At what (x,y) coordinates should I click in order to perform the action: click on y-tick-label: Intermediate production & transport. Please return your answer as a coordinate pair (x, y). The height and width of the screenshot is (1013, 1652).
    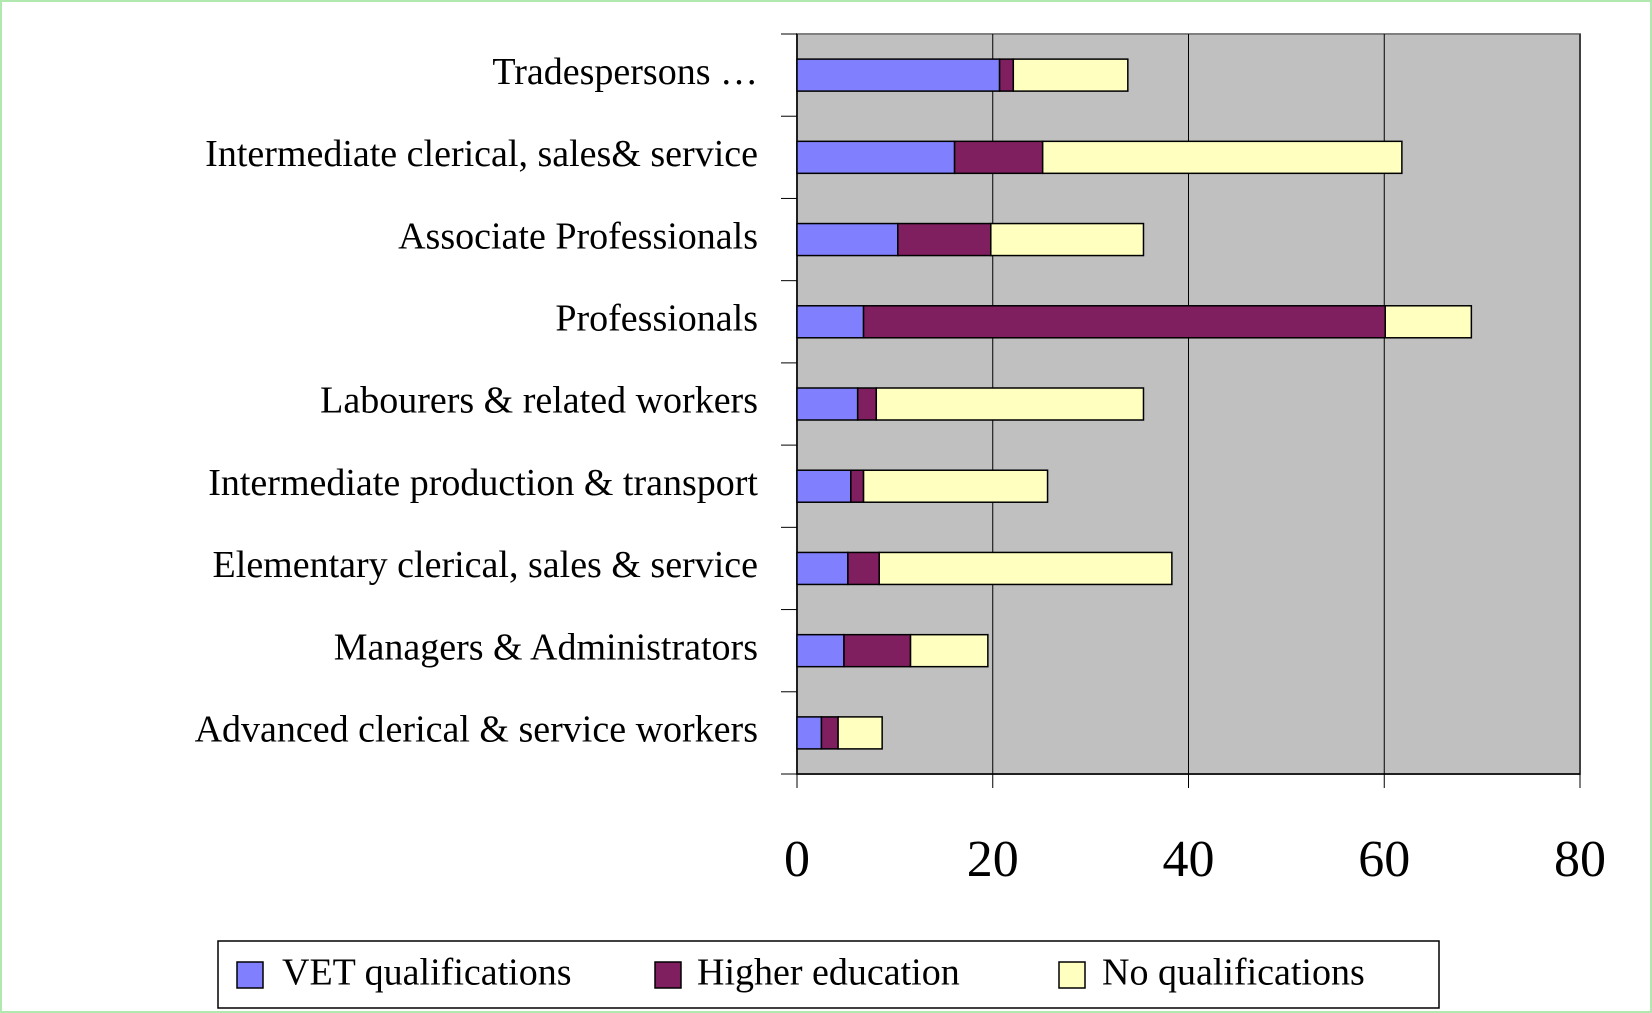
    Looking at the image, I should click on (483, 483).